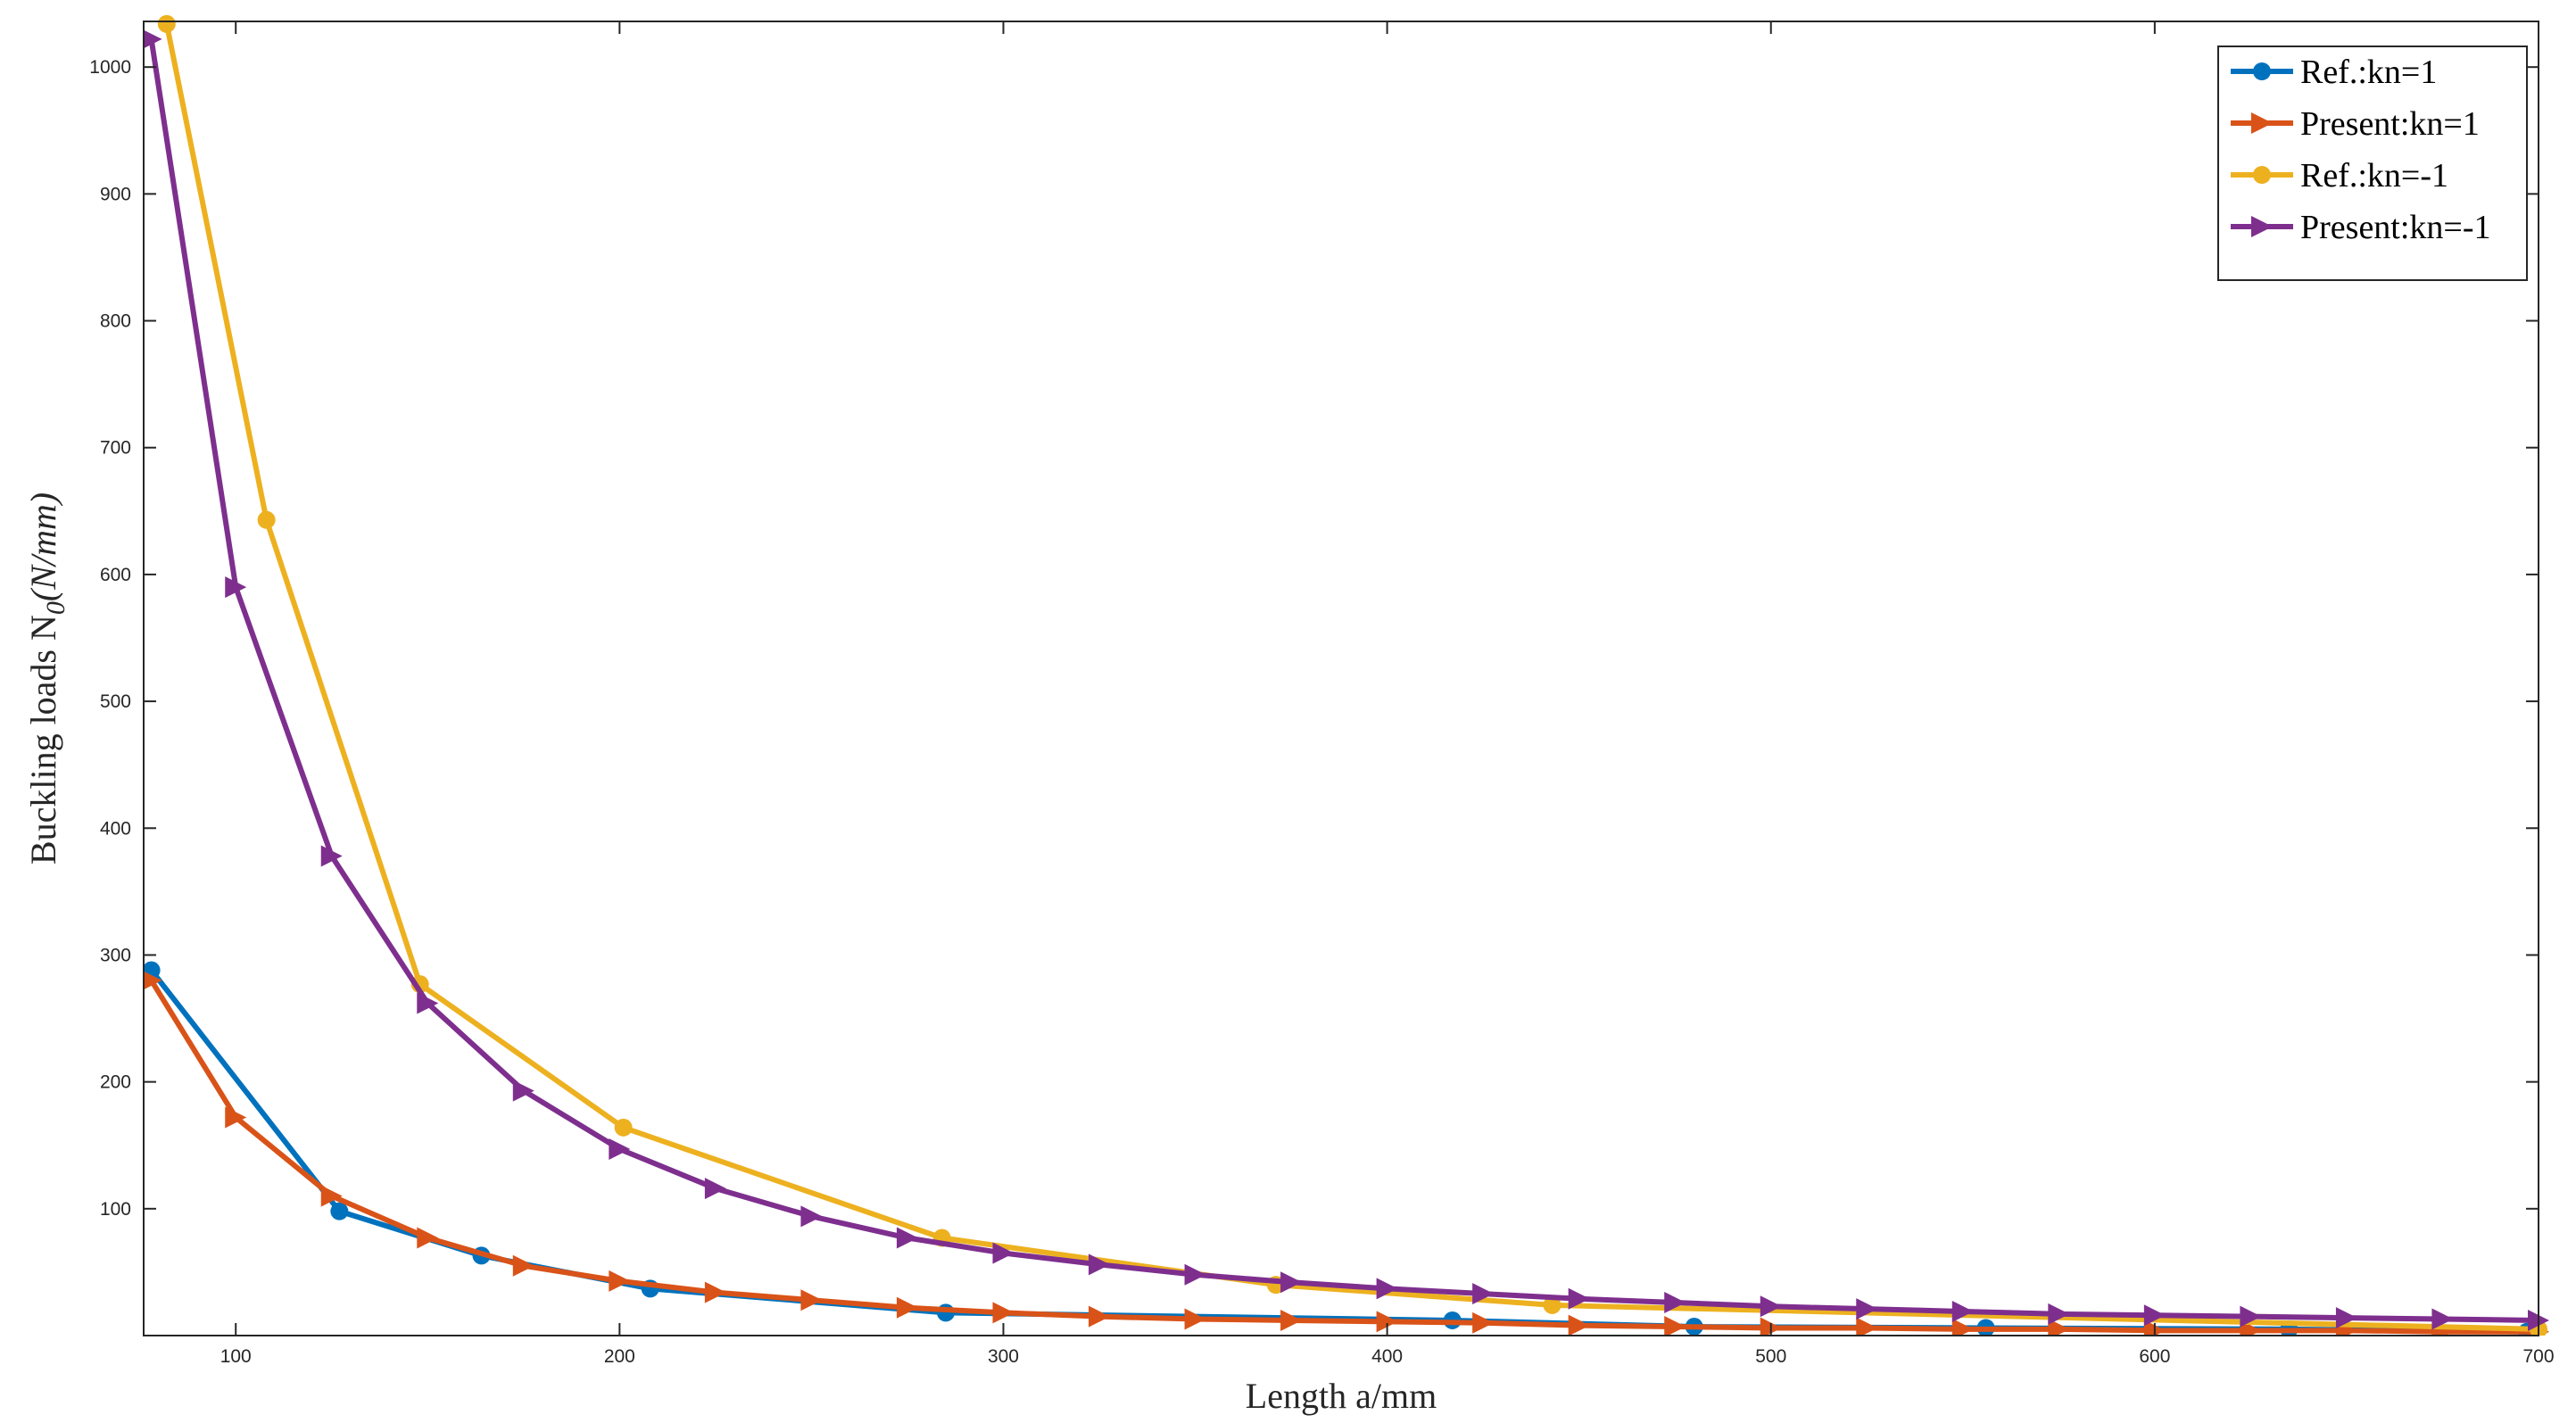 This screenshot has height=1423, width=2576. Describe the element at coordinates (2368, 72) in the screenshot. I see `legend-label: Ref.:kn=1` at that location.